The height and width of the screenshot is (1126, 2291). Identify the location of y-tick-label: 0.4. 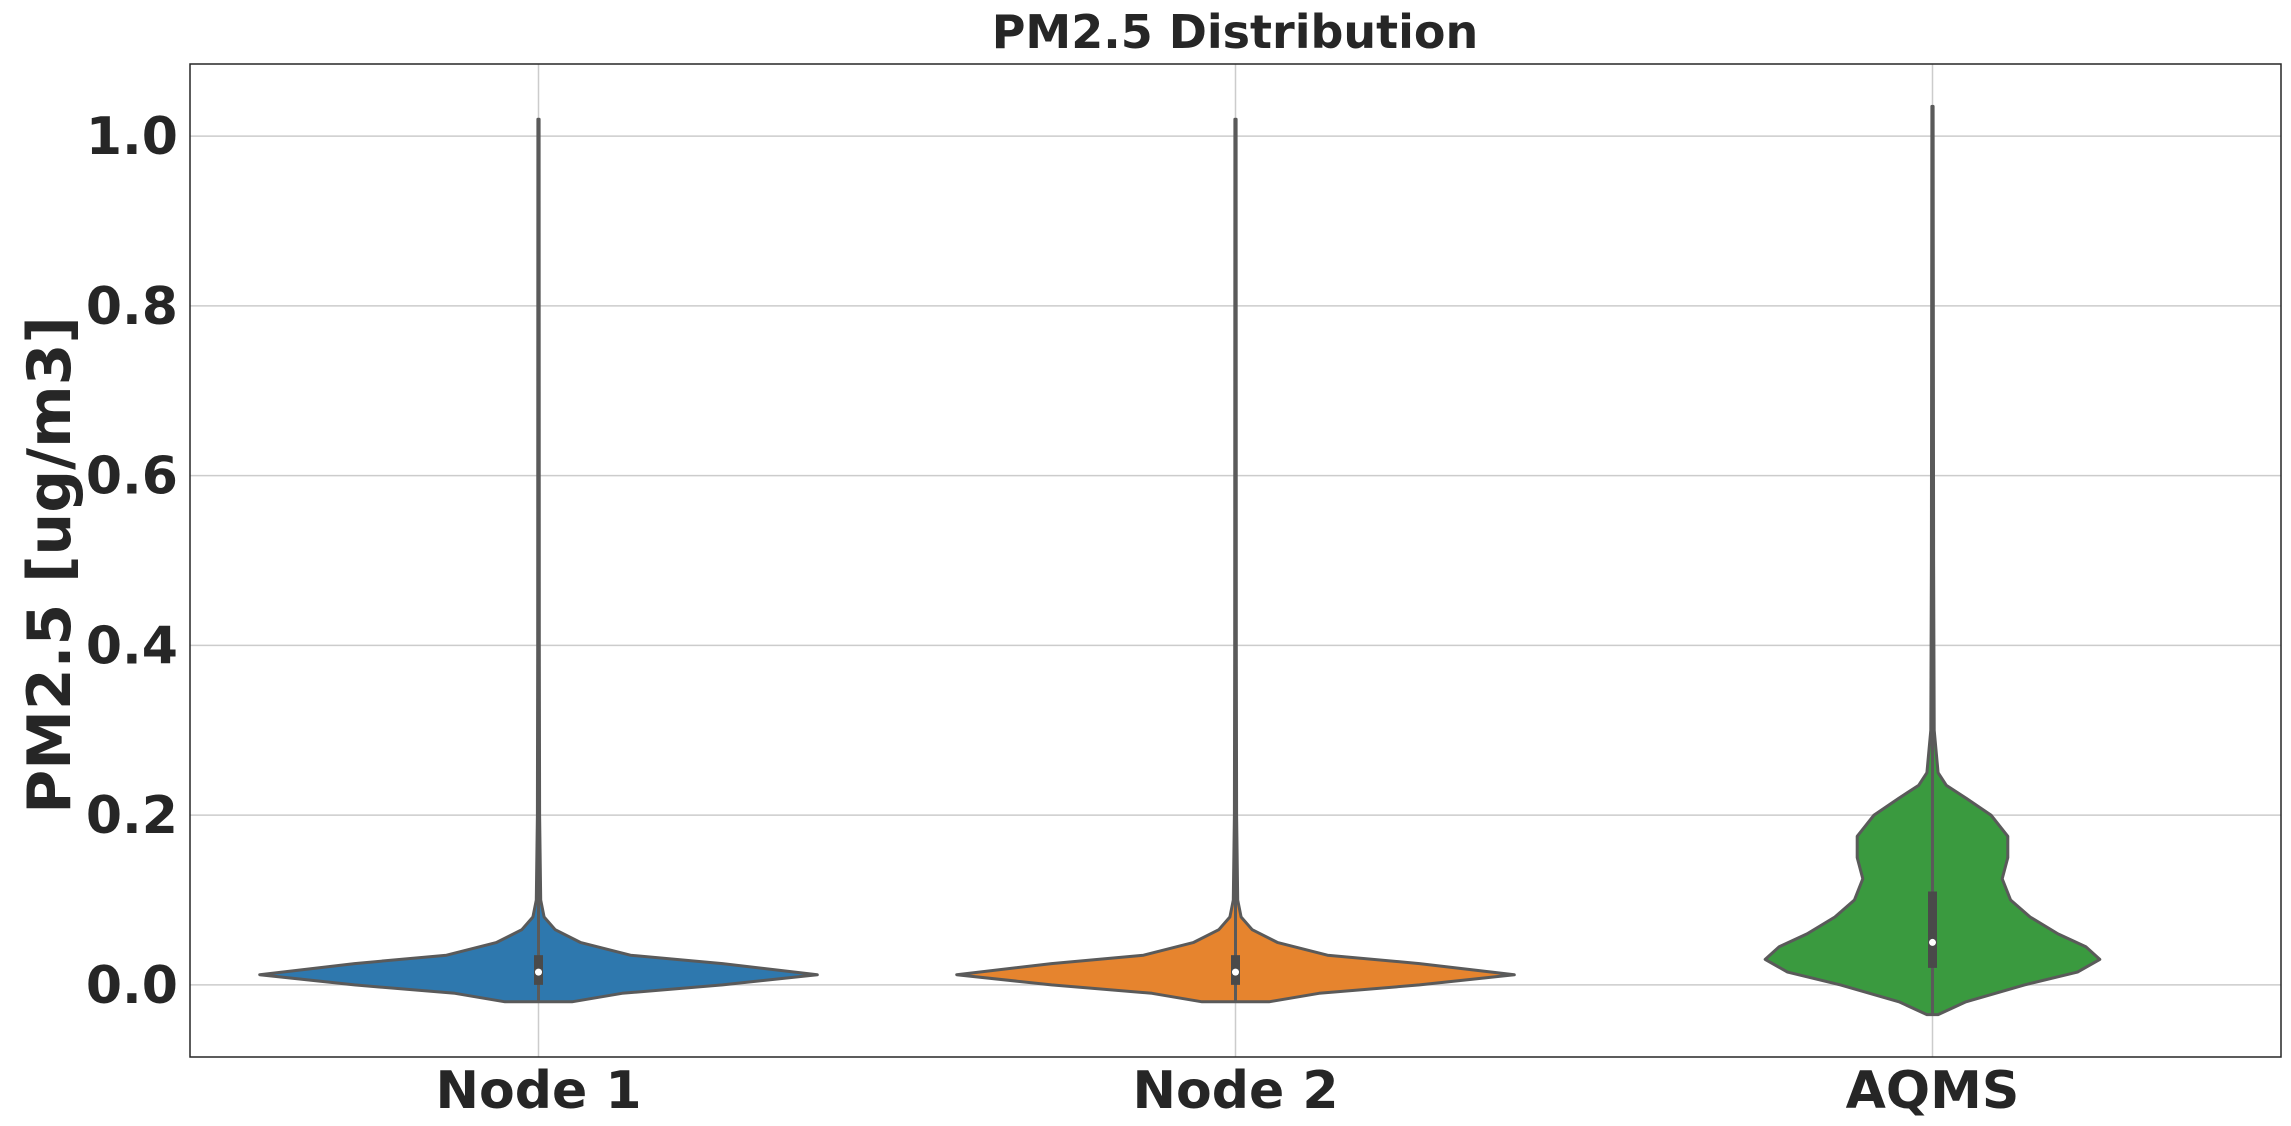
(132, 646).